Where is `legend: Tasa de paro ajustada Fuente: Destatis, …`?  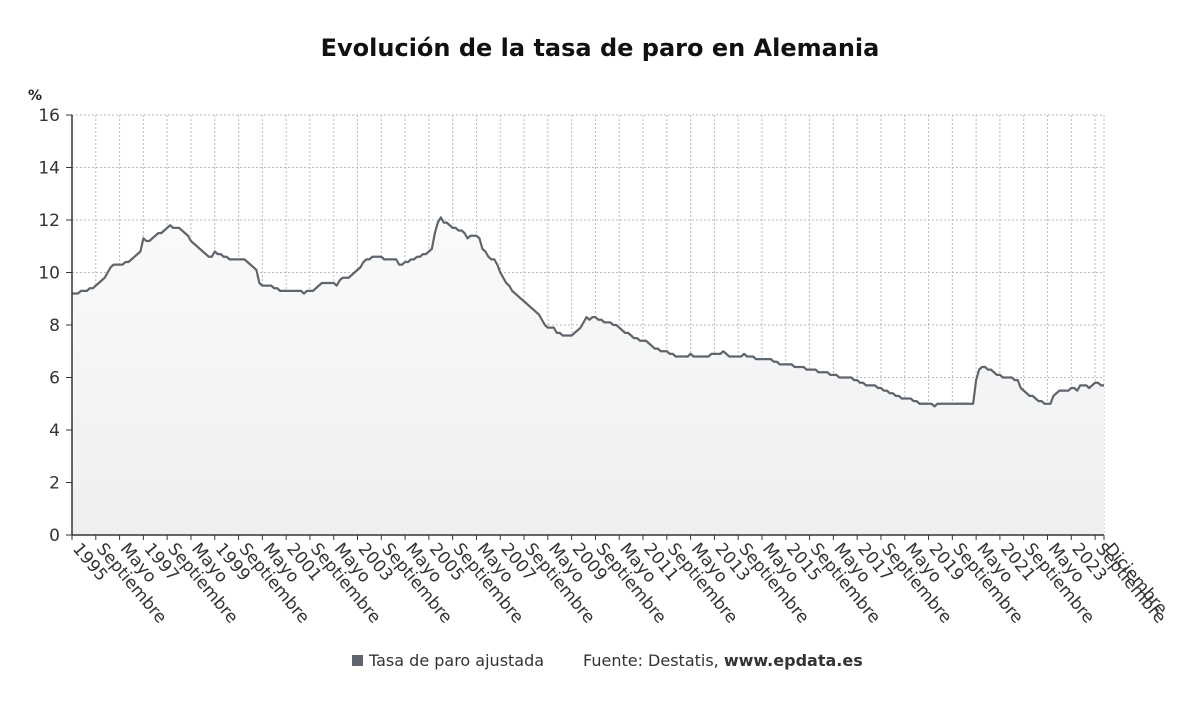
legend: Tasa de paro ajustada Fuente: Destatis, … is located at coordinates (607, 660).